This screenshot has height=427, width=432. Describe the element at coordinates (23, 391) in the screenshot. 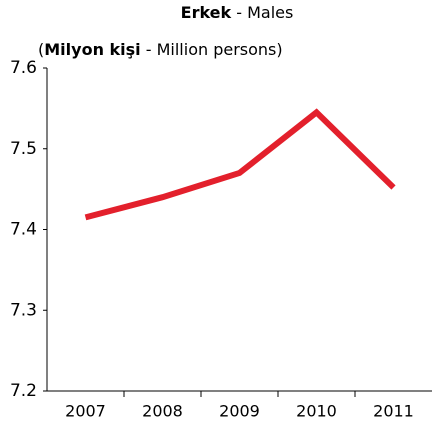

I see `y-tick-label: 7.2` at that location.